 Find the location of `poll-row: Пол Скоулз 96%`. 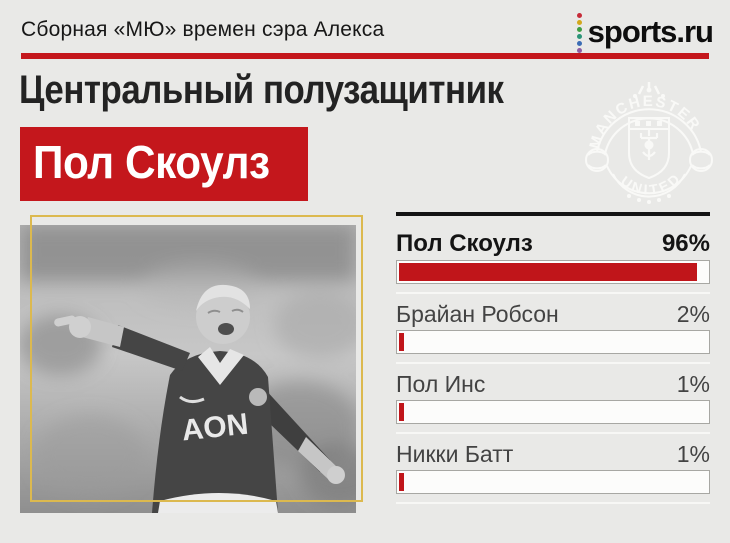

poll-row: Пол Скоулз 96% is located at coordinates (553, 263).